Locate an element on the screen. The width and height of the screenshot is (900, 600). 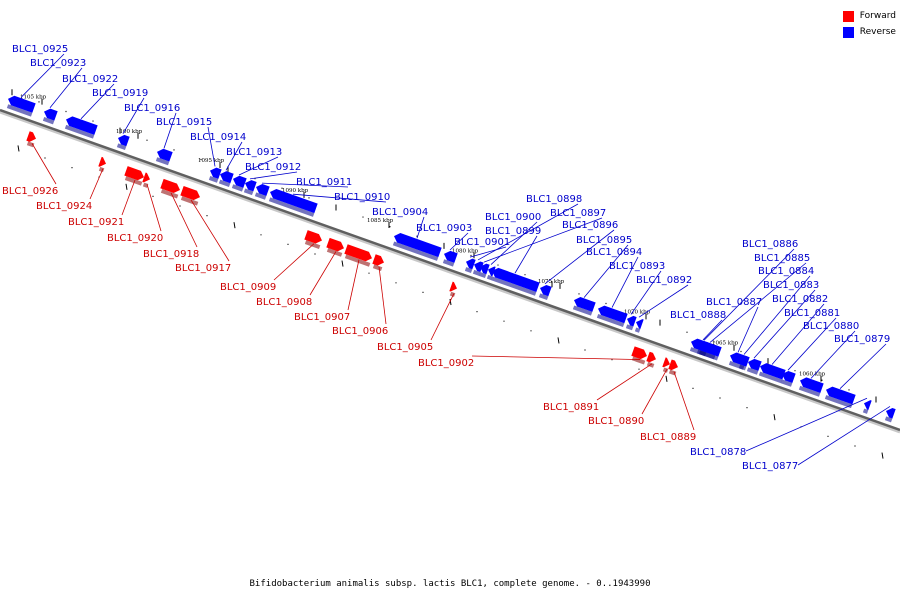
scale-tick-label: 1065 kbp is located at coordinates (725, 344).